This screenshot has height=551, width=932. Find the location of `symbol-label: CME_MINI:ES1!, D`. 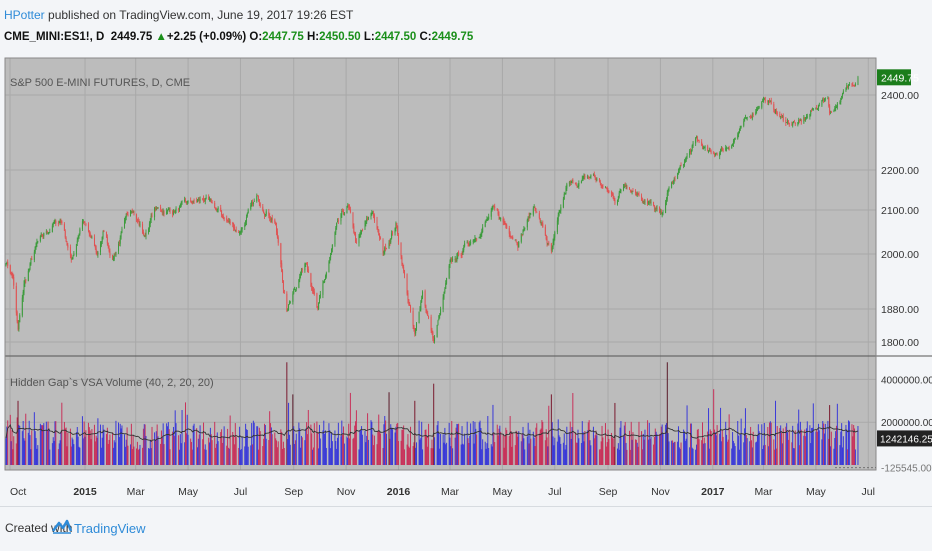

symbol-label: CME_MINI:ES1!, D is located at coordinates (54, 37).